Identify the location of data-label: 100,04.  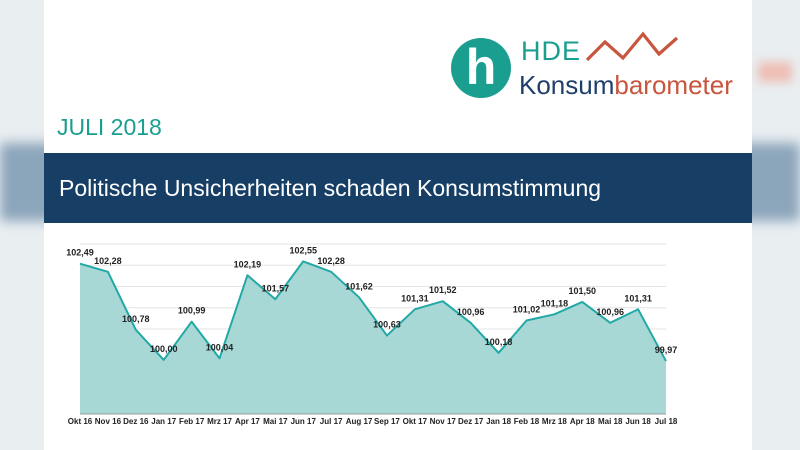
(220, 347).